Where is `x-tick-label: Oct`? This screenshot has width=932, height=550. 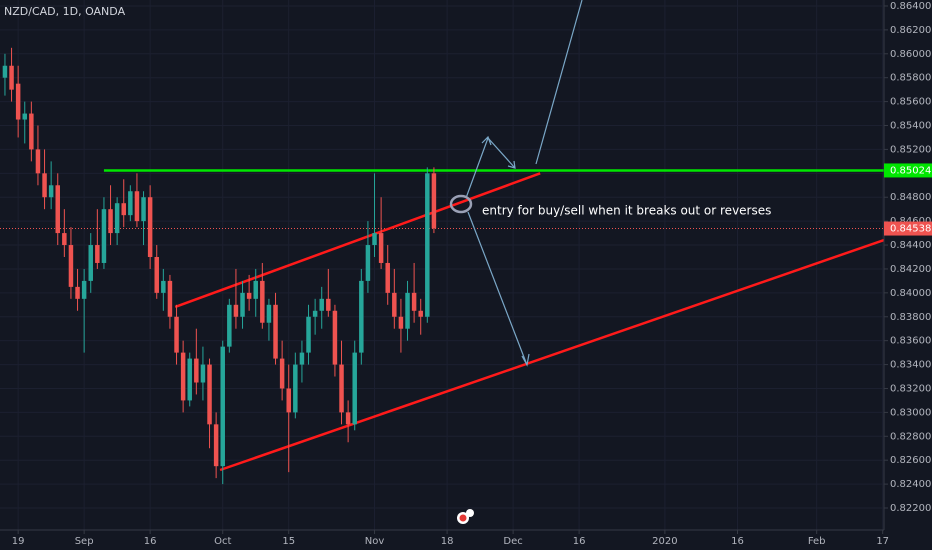
x-tick-label: Oct is located at coordinates (222, 541).